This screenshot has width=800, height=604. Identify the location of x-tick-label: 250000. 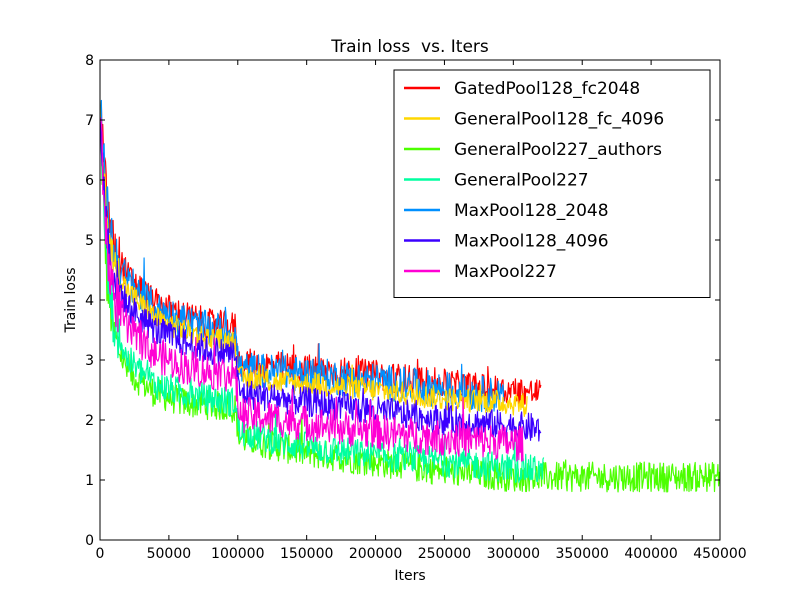
(444, 554).